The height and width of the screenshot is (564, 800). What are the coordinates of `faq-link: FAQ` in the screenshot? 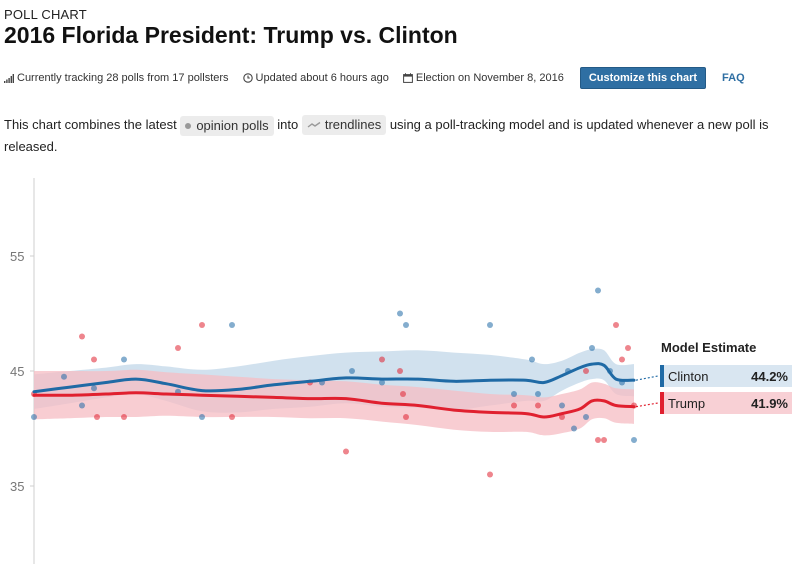 It's located at (733, 78).